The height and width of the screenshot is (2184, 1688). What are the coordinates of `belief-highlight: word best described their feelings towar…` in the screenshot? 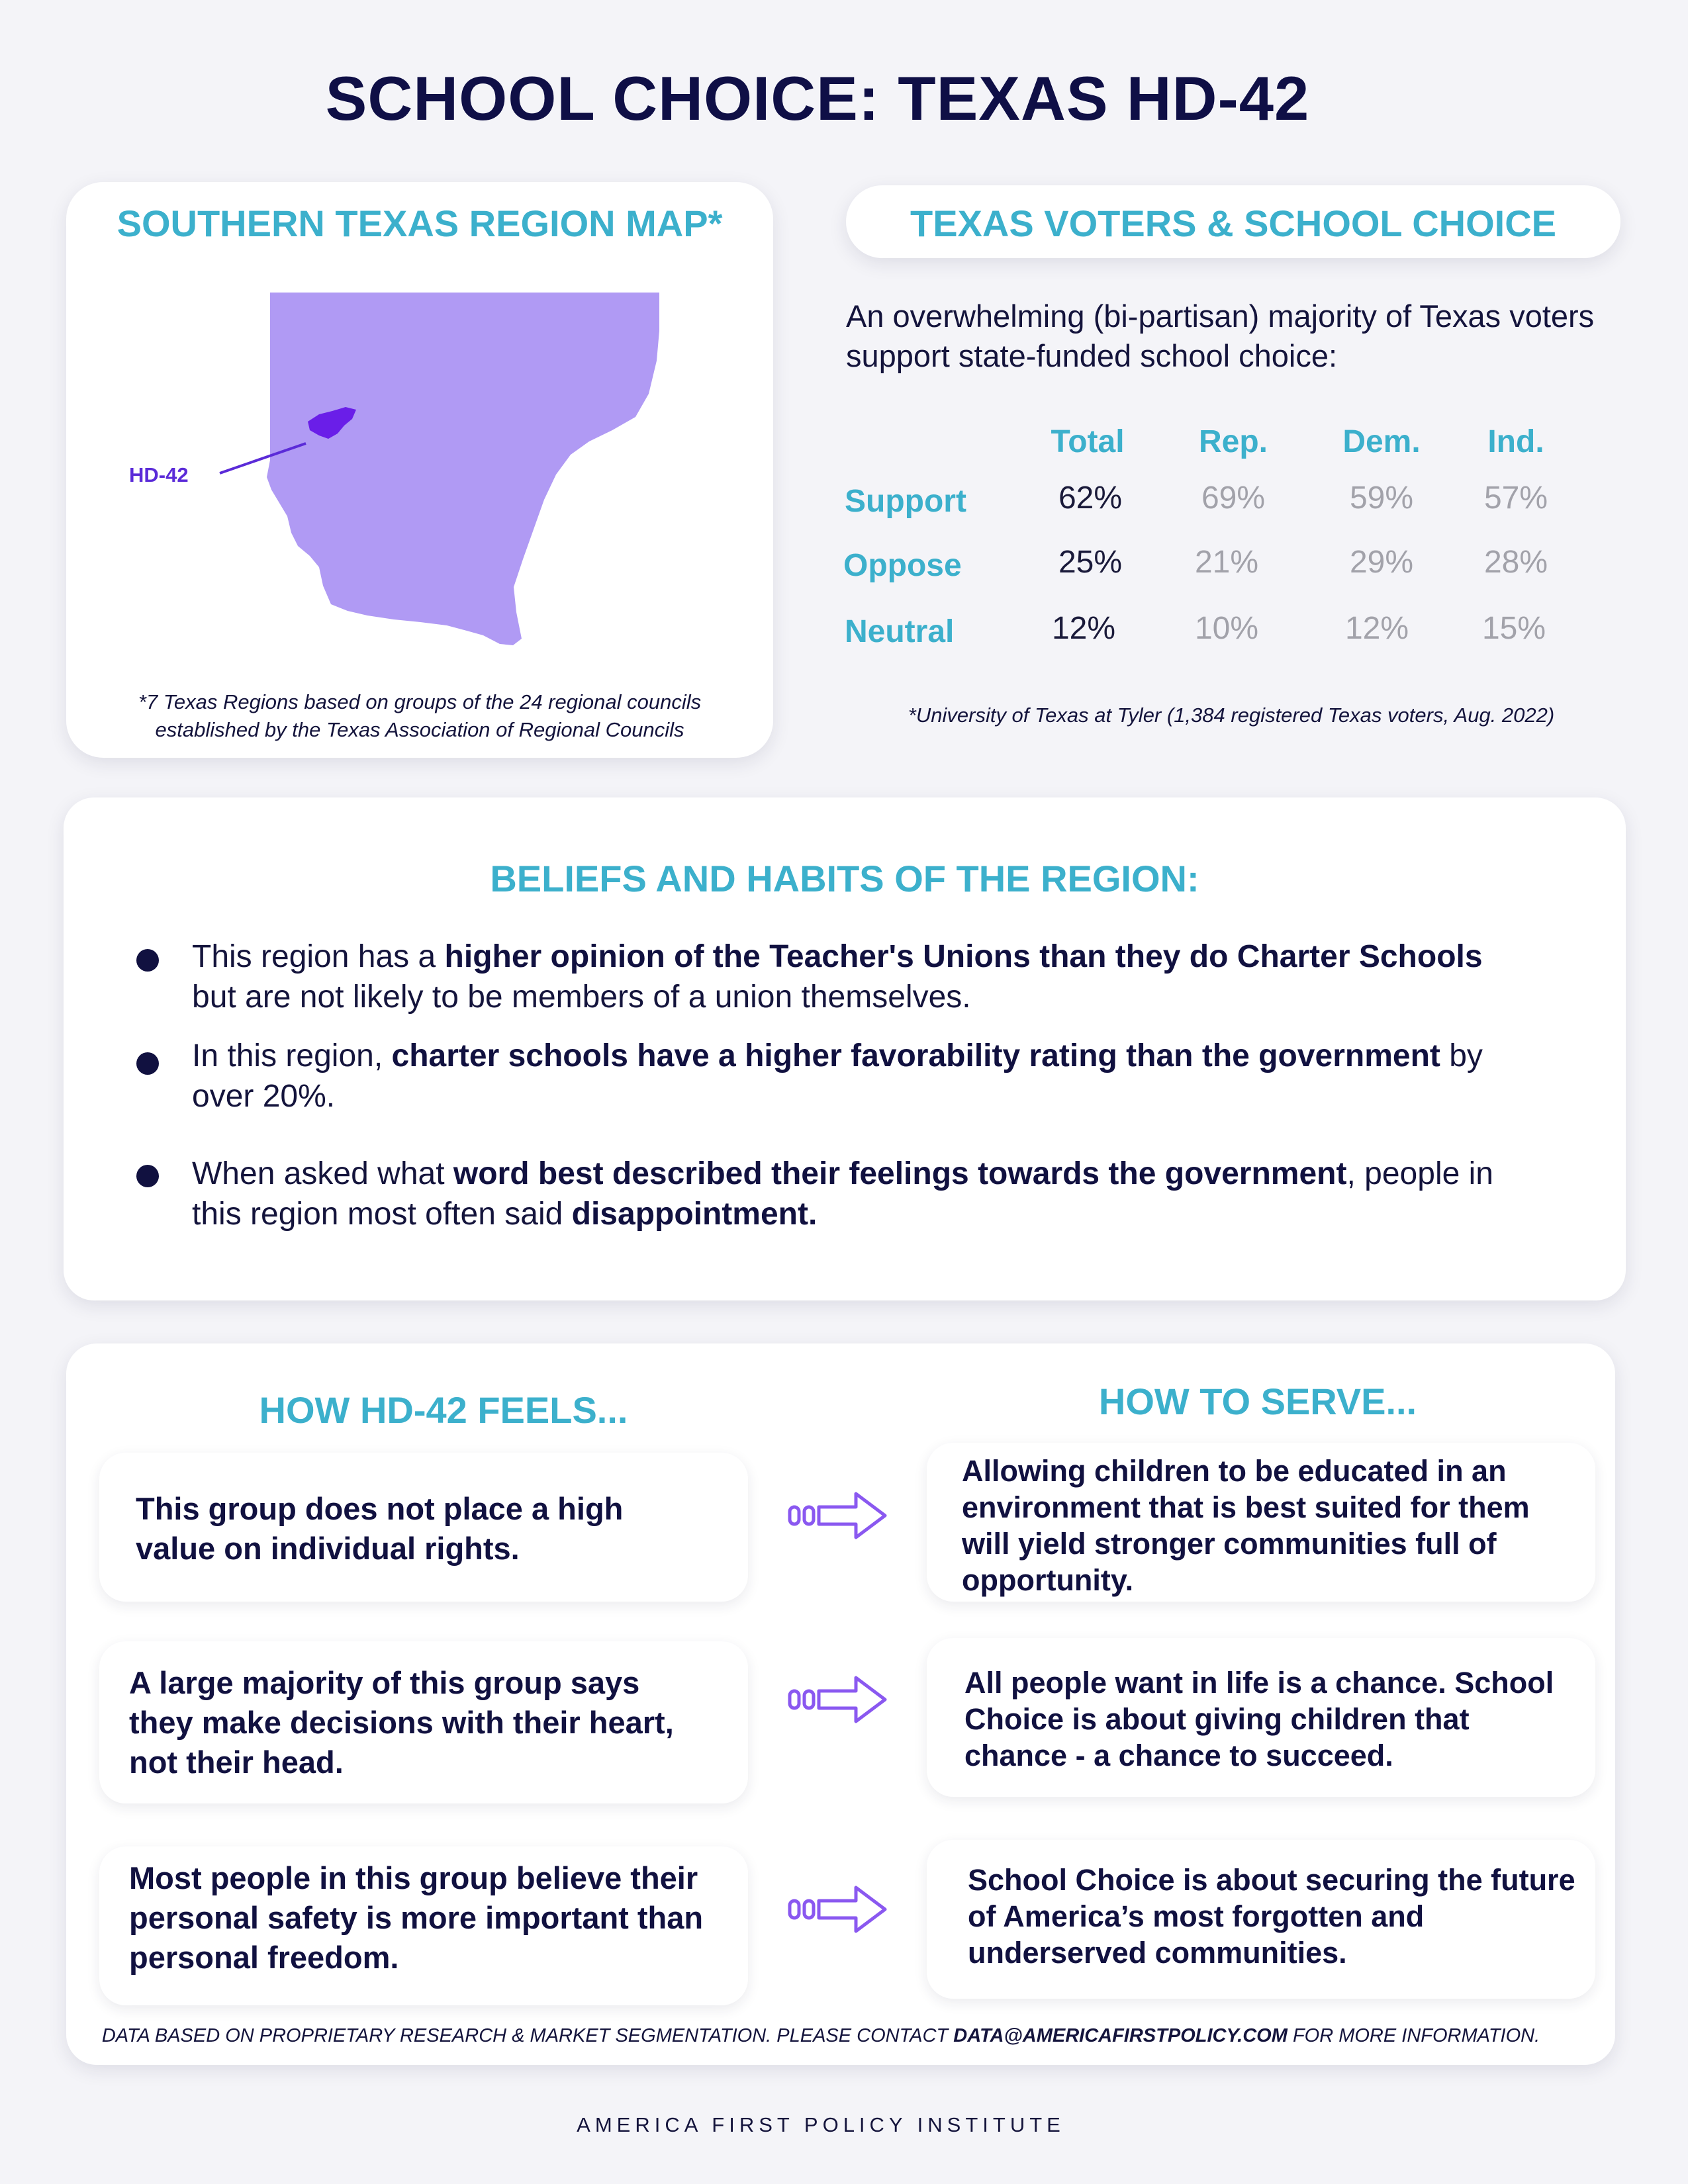 It's located at (900, 1173).